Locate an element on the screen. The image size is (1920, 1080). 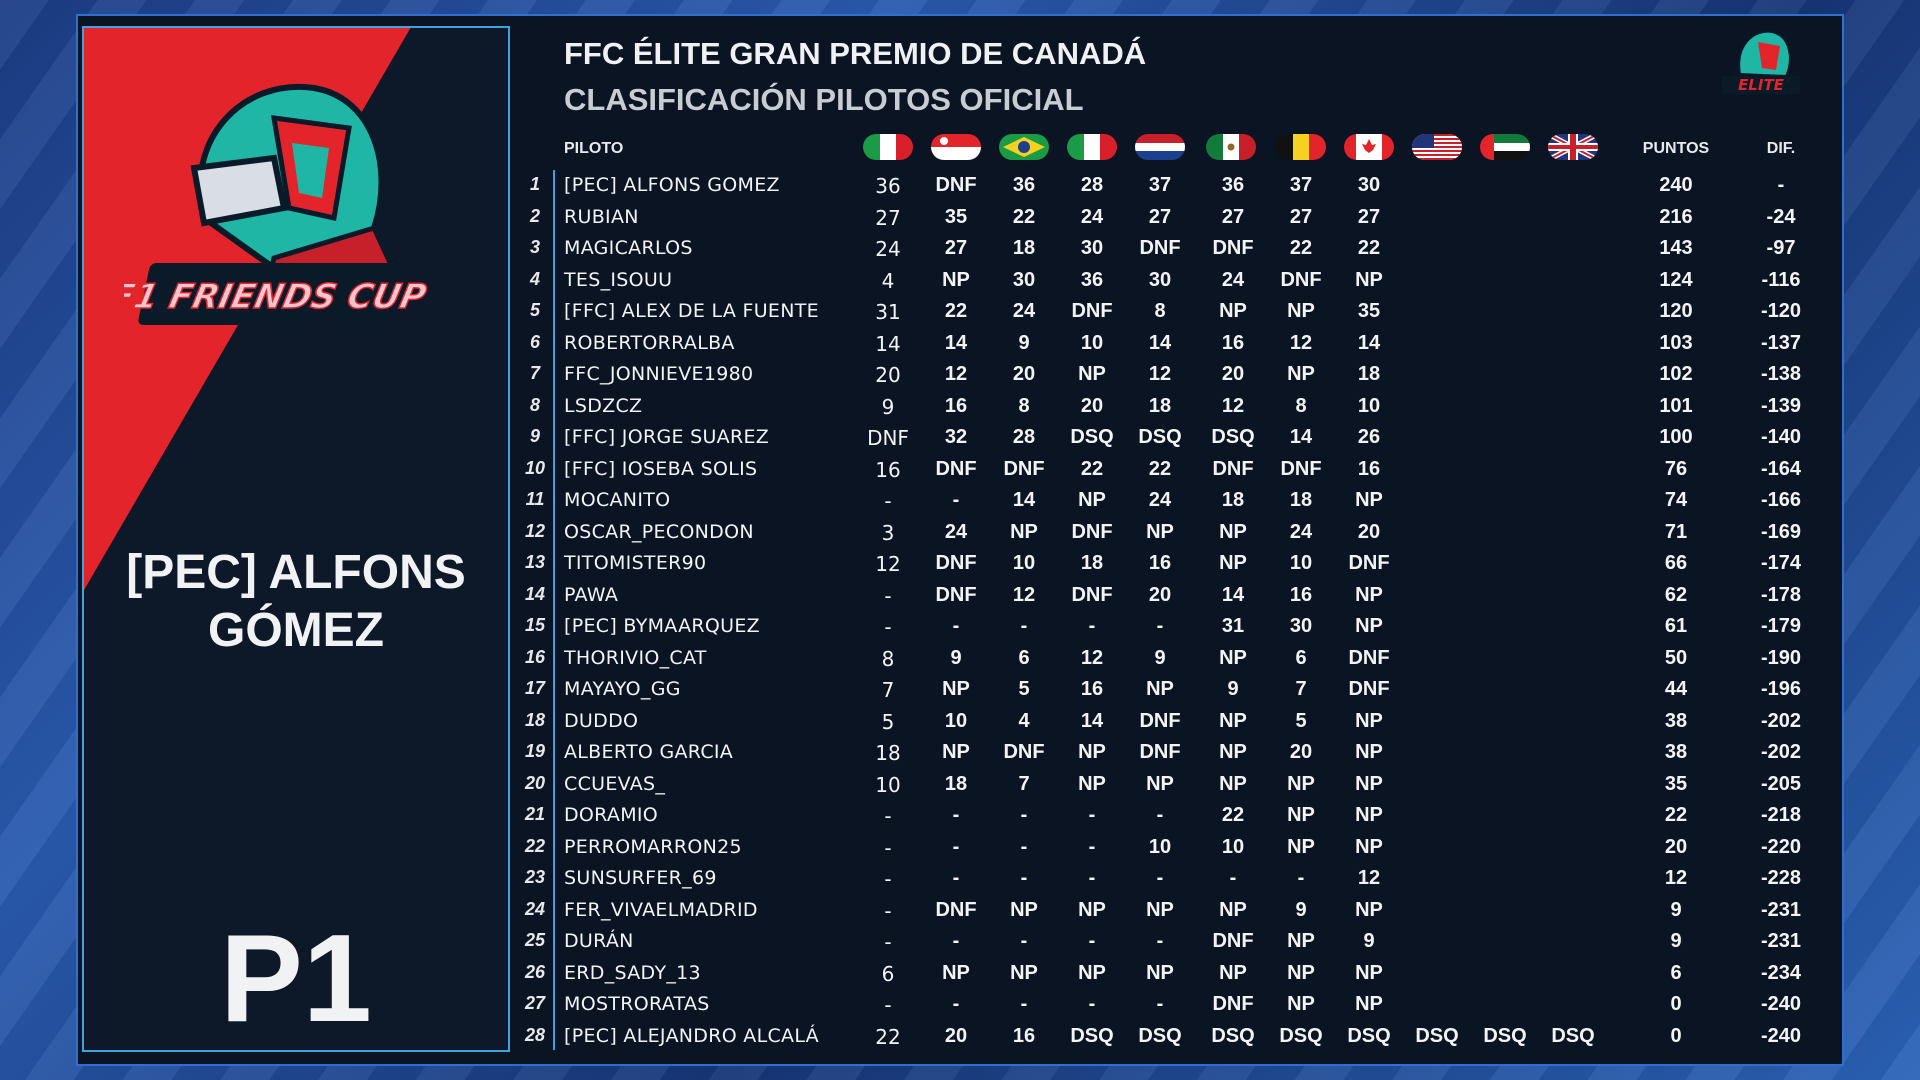
table-divider is located at coordinates (554, 610).